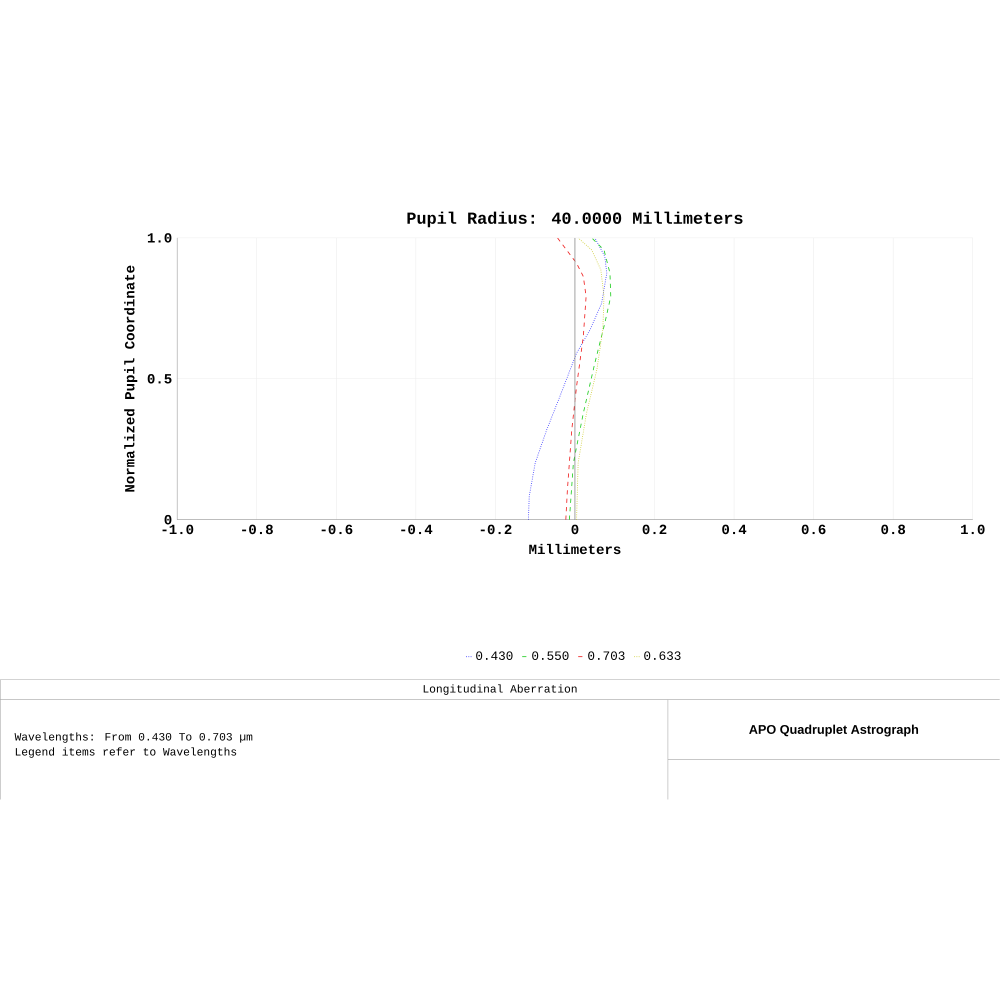 The width and height of the screenshot is (1000, 999). I want to click on legend-label: 0.633, so click(662, 655).